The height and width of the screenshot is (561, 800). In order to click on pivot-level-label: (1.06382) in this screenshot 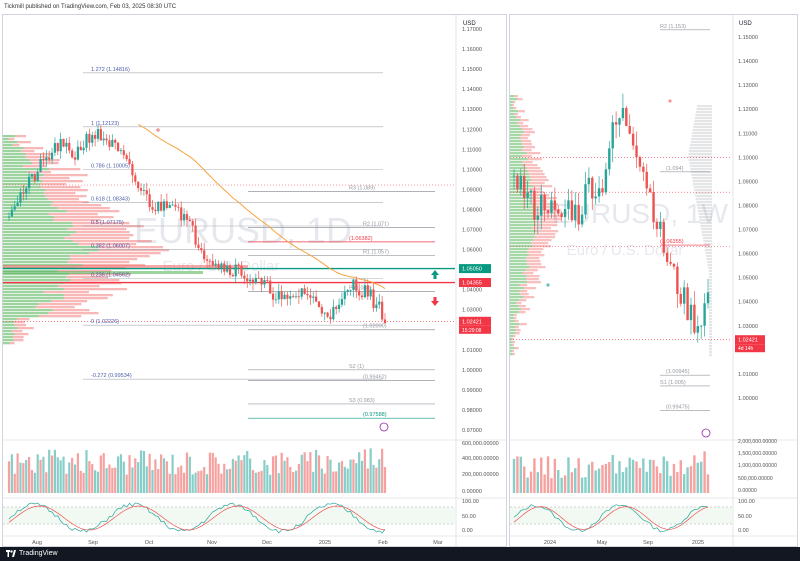, I will do `click(361, 239)`.